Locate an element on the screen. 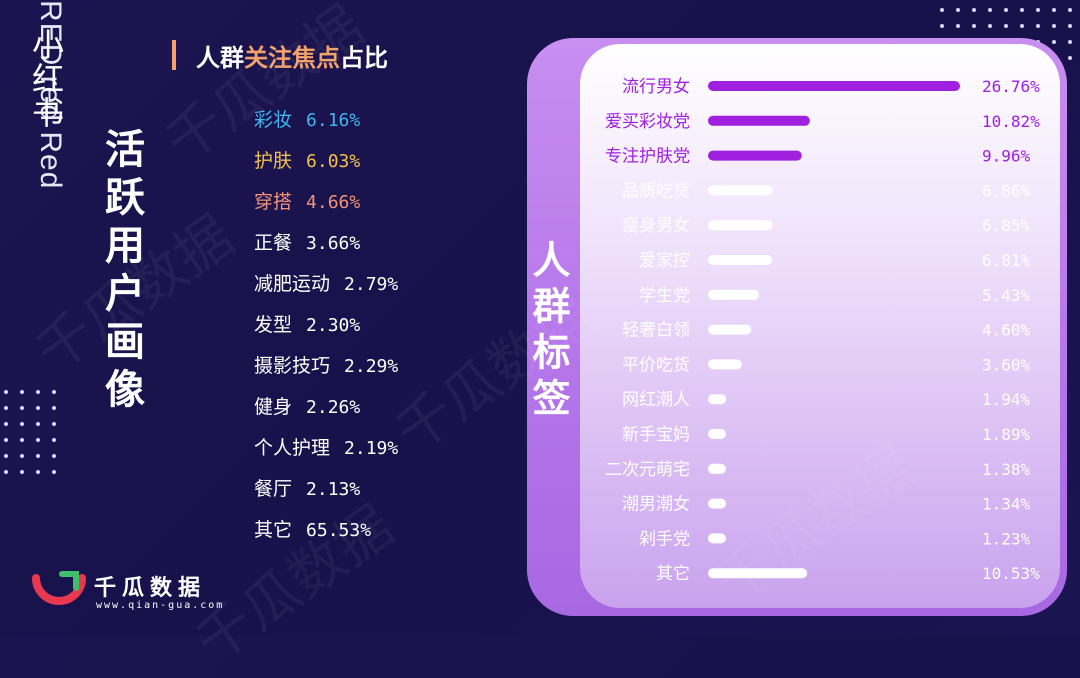  focus-item: 摄影技巧 2.29% is located at coordinates (326, 370).